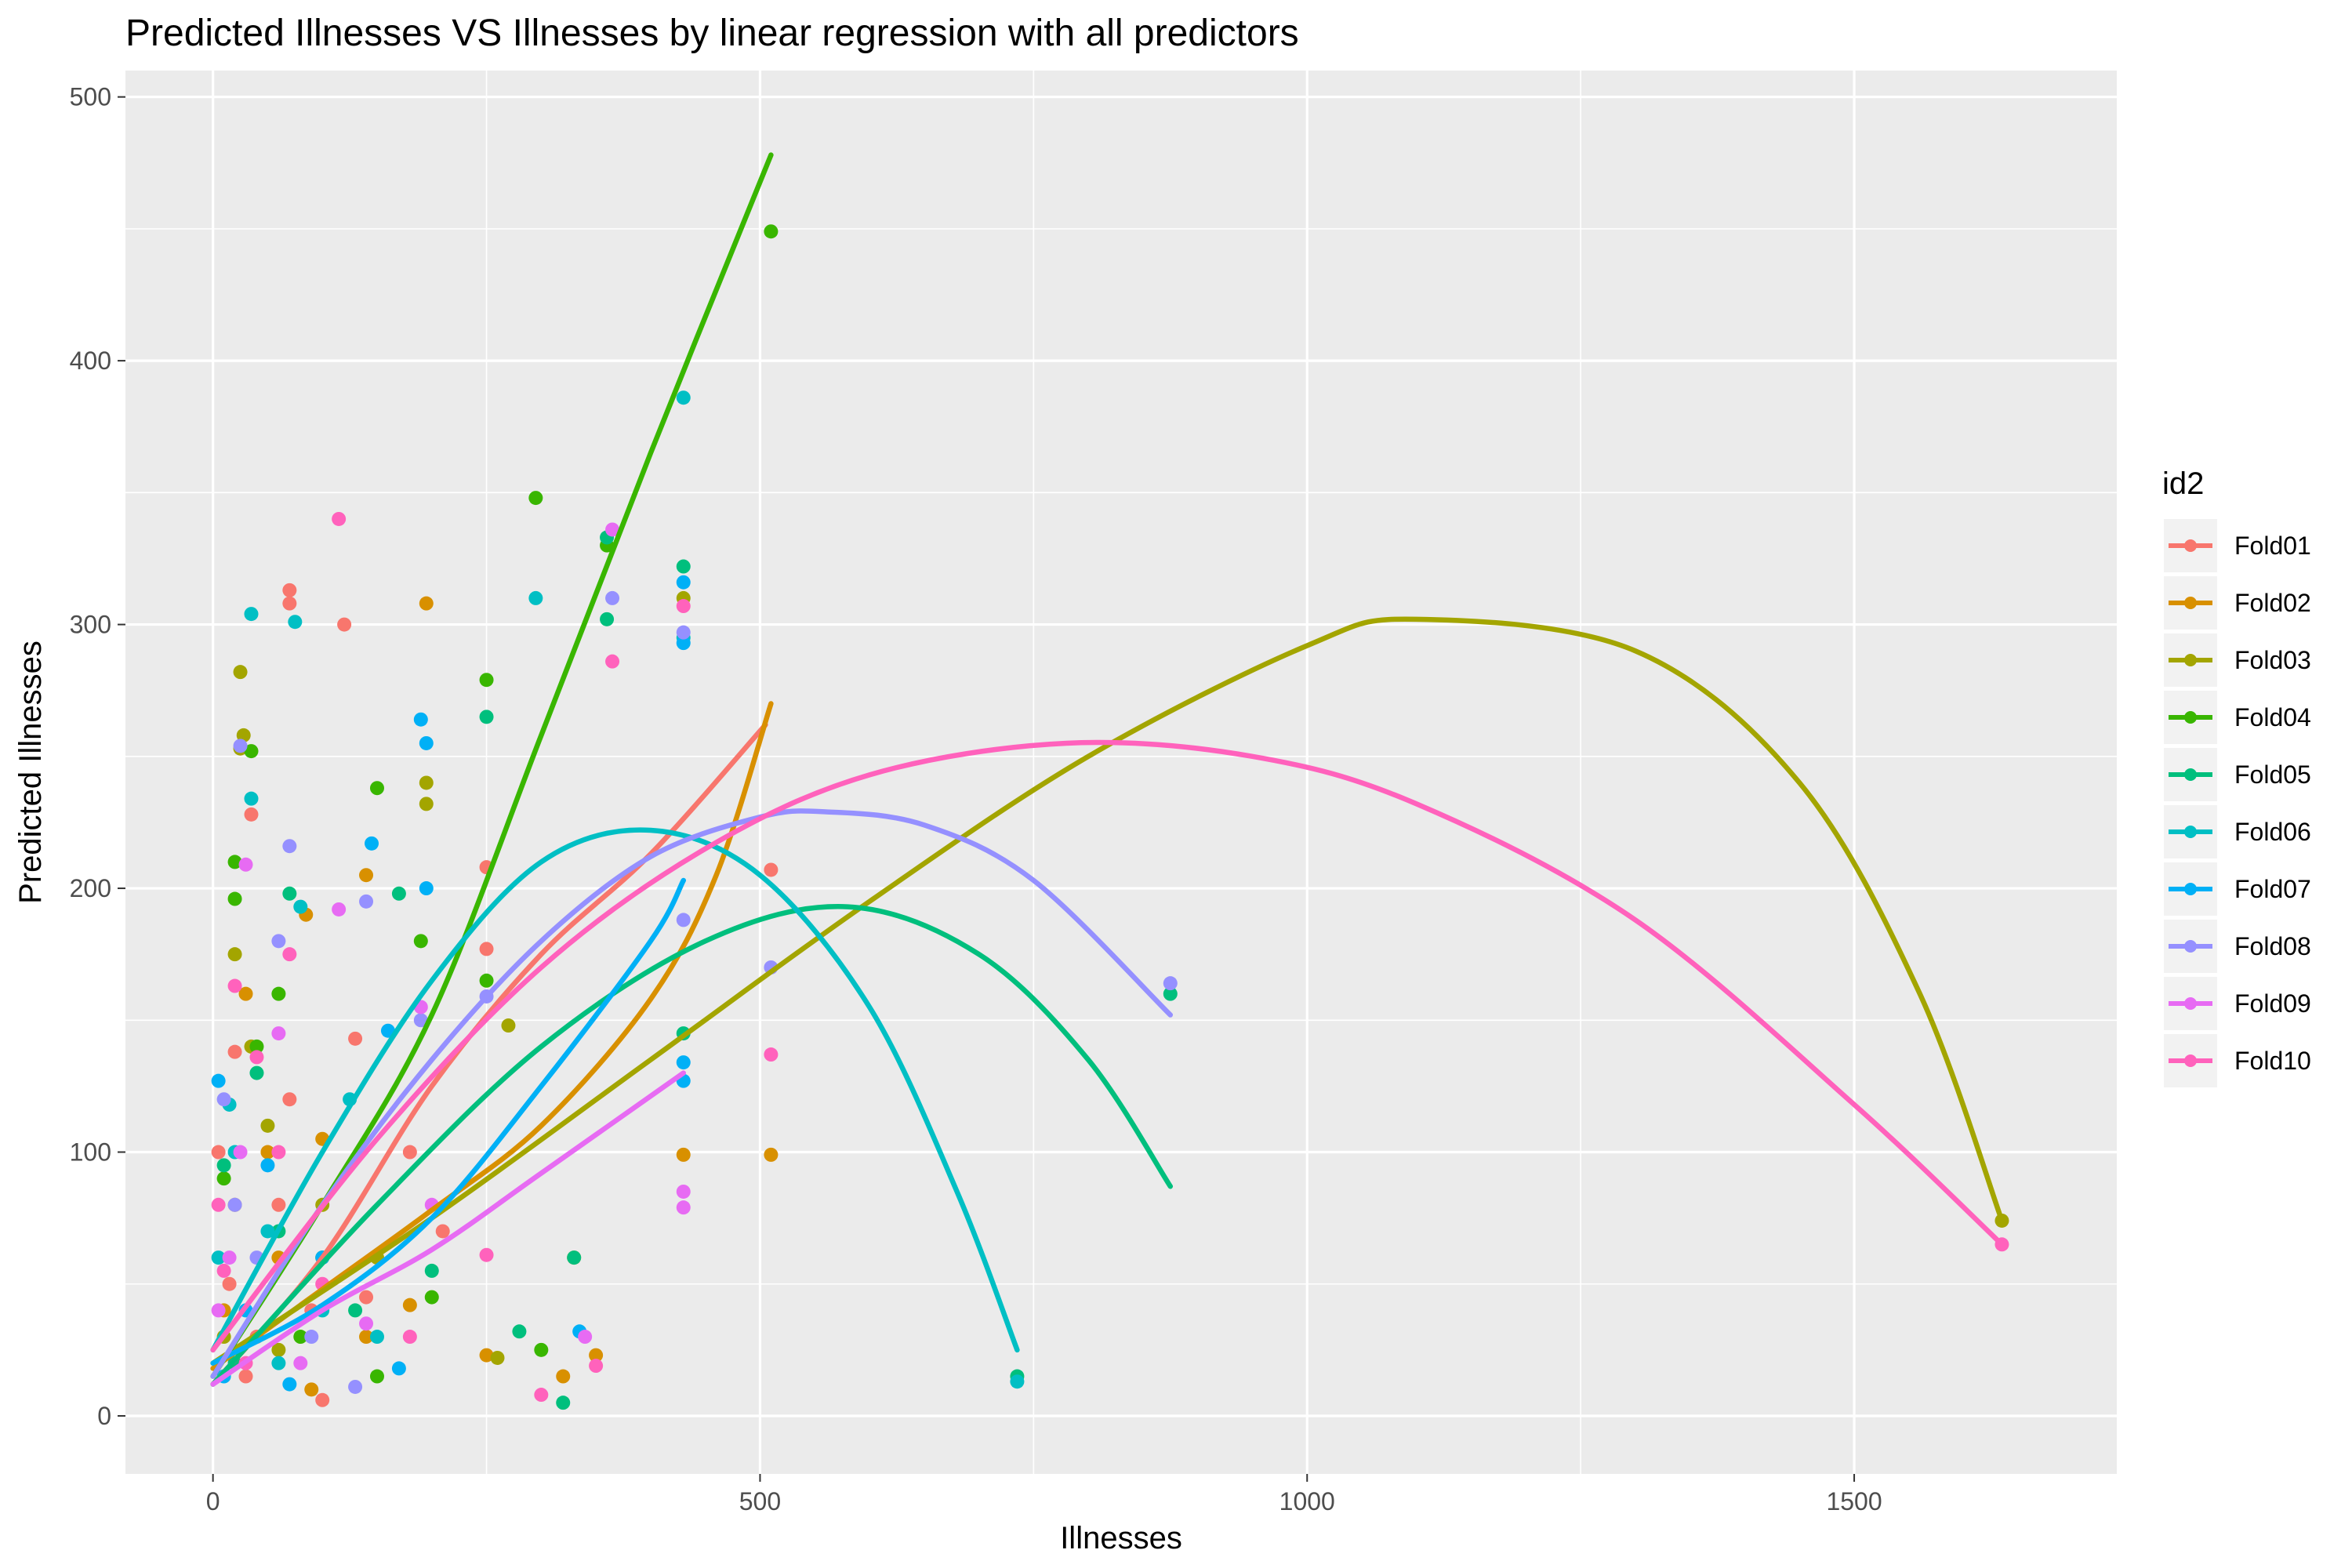  What do you see at coordinates (2237, 774) in the screenshot?
I see `legend-item: Fold05` at bounding box center [2237, 774].